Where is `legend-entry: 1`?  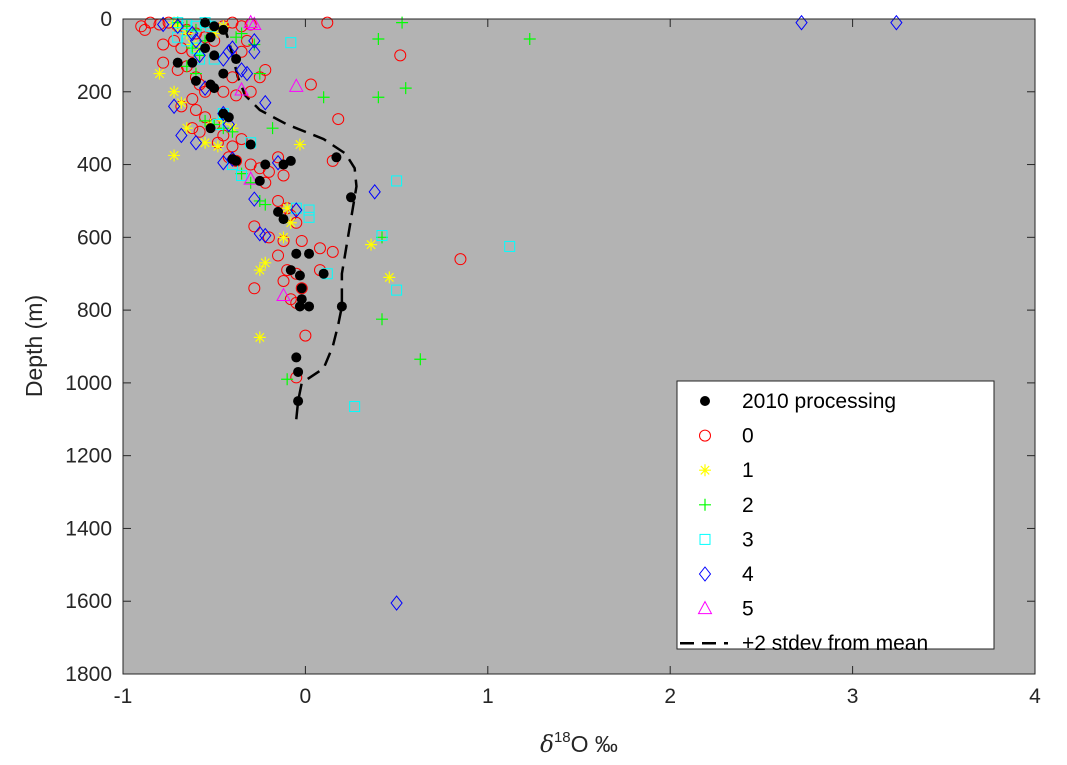 legend-entry: 1 is located at coordinates (726, 470).